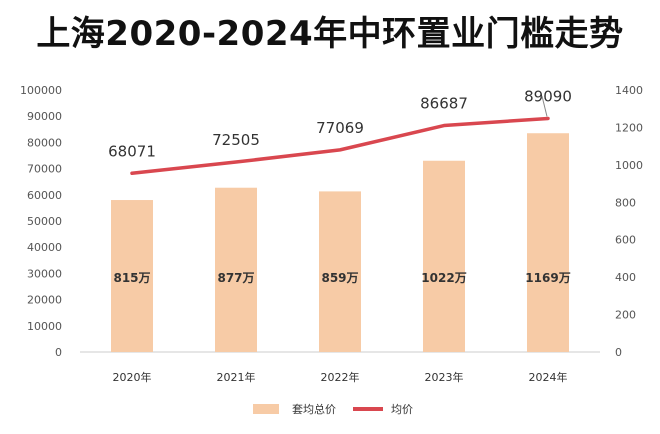  I want to click on right-axis-ticks: 0 200 400 600 800 1000 1200 1400, so click(629, 221).